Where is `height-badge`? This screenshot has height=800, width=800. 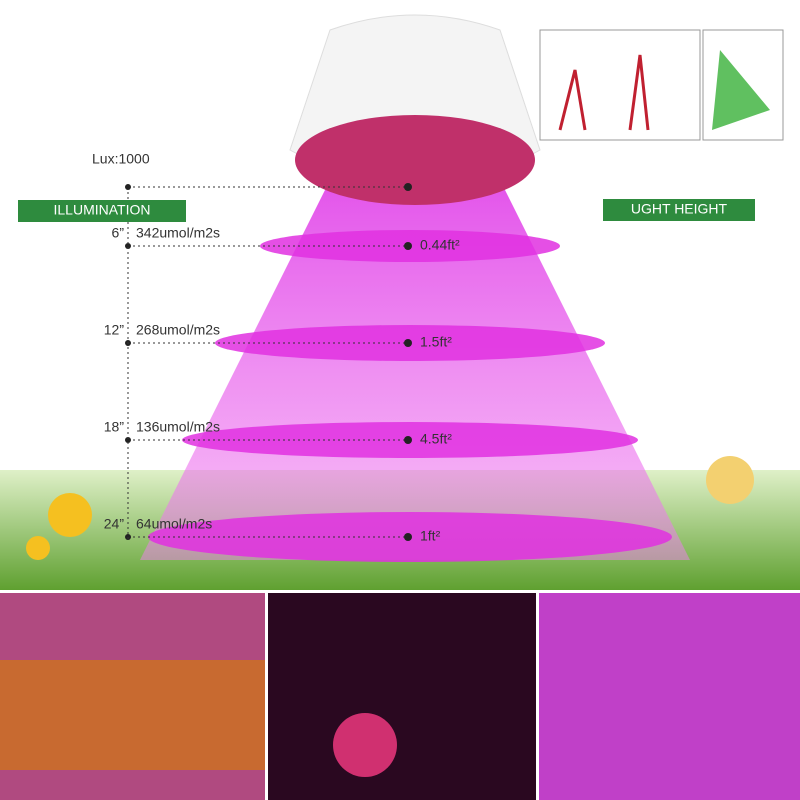 height-badge is located at coordinates (679, 210).